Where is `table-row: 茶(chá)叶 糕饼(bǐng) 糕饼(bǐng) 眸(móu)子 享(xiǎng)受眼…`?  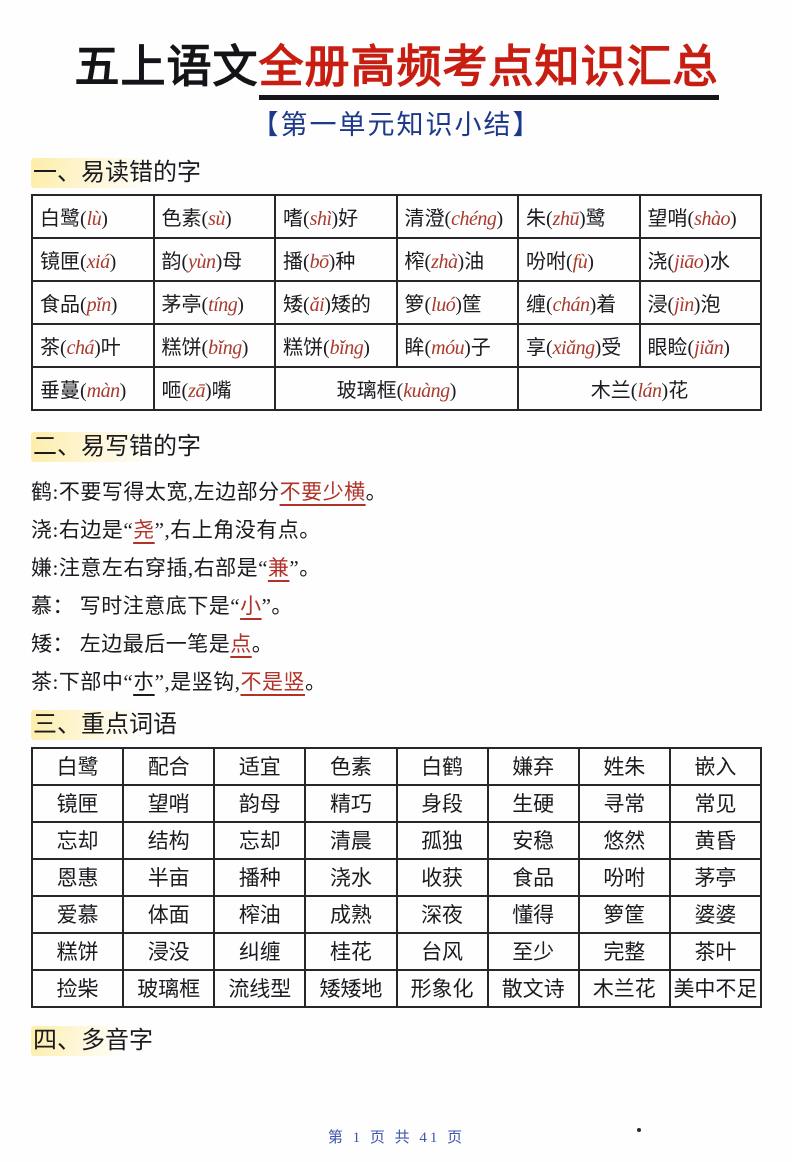
table-row: 茶(chá)叶 糕饼(bǐng) 糕饼(bǐng) 眸(móu)子 享(xiǎng)受眼… is located at coordinates (396, 345).